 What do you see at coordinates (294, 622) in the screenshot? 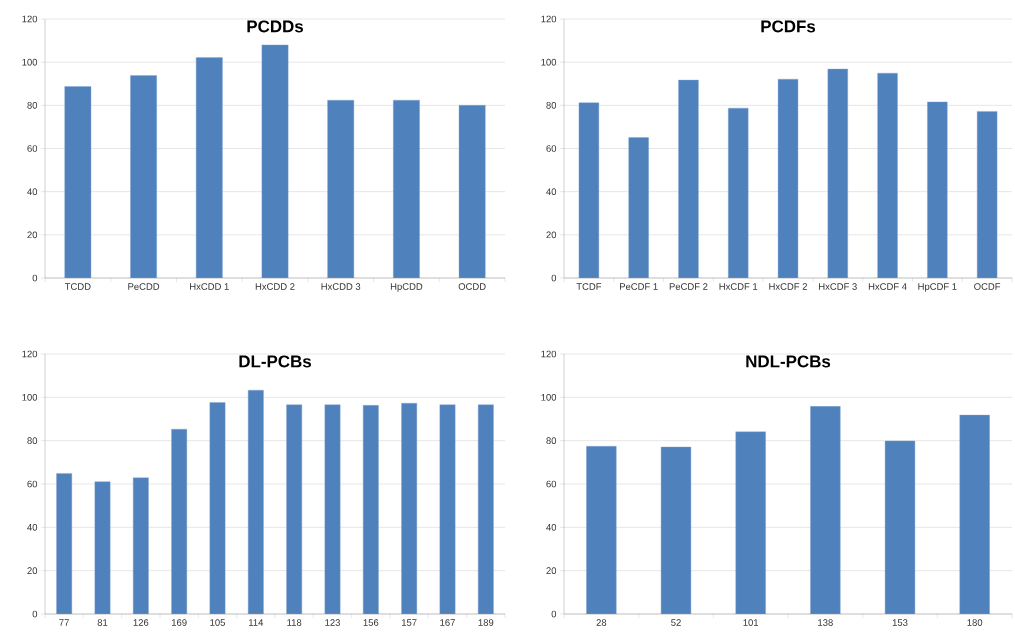
I see `x-tick-label: 118` at bounding box center [294, 622].